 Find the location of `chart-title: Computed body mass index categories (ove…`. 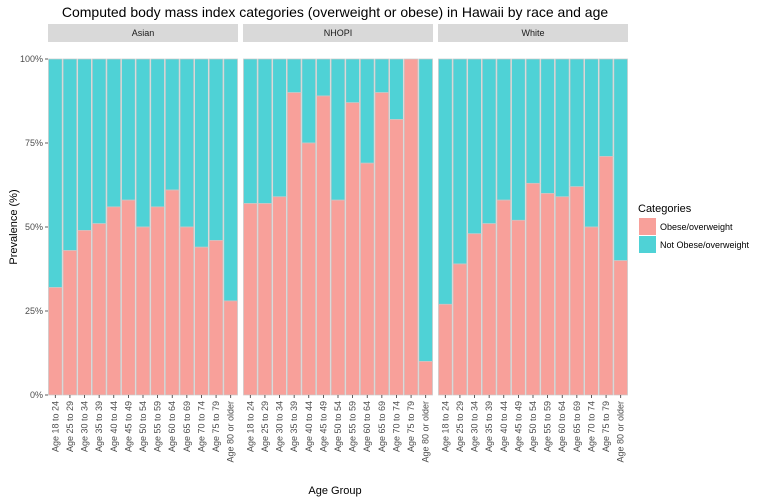

chart-title: Computed body mass index categories (ove… is located at coordinates (335, 12).